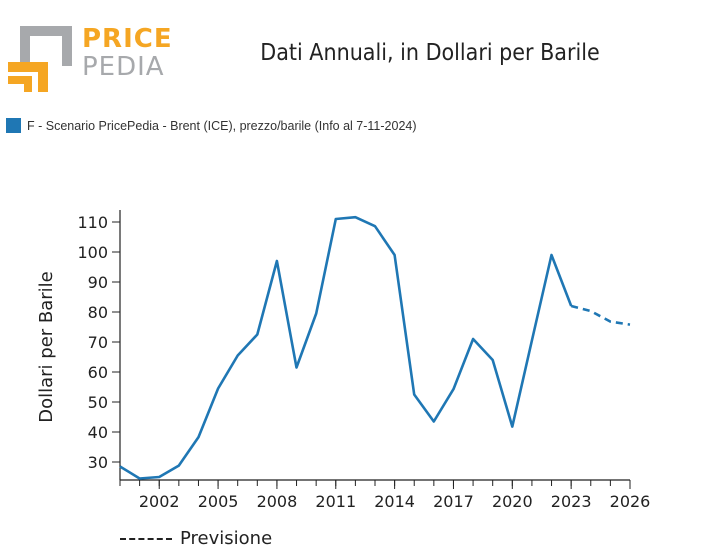 The height and width of the screenshot is (555, 712). I want to click on y-tick-label: 80, so click(98, 312).